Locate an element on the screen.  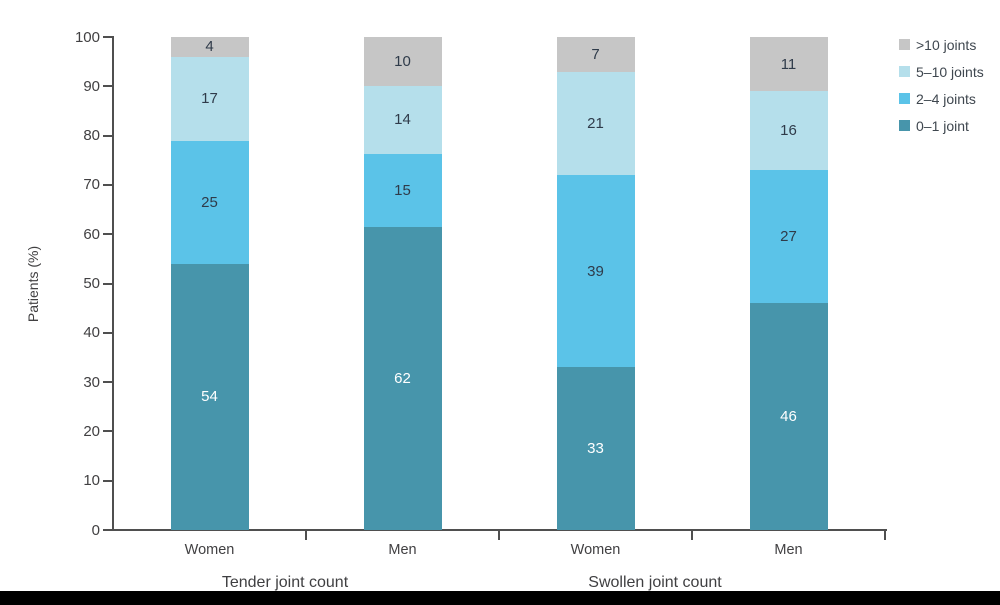
bar-segment: 14 is located at coordinates (402, 120).